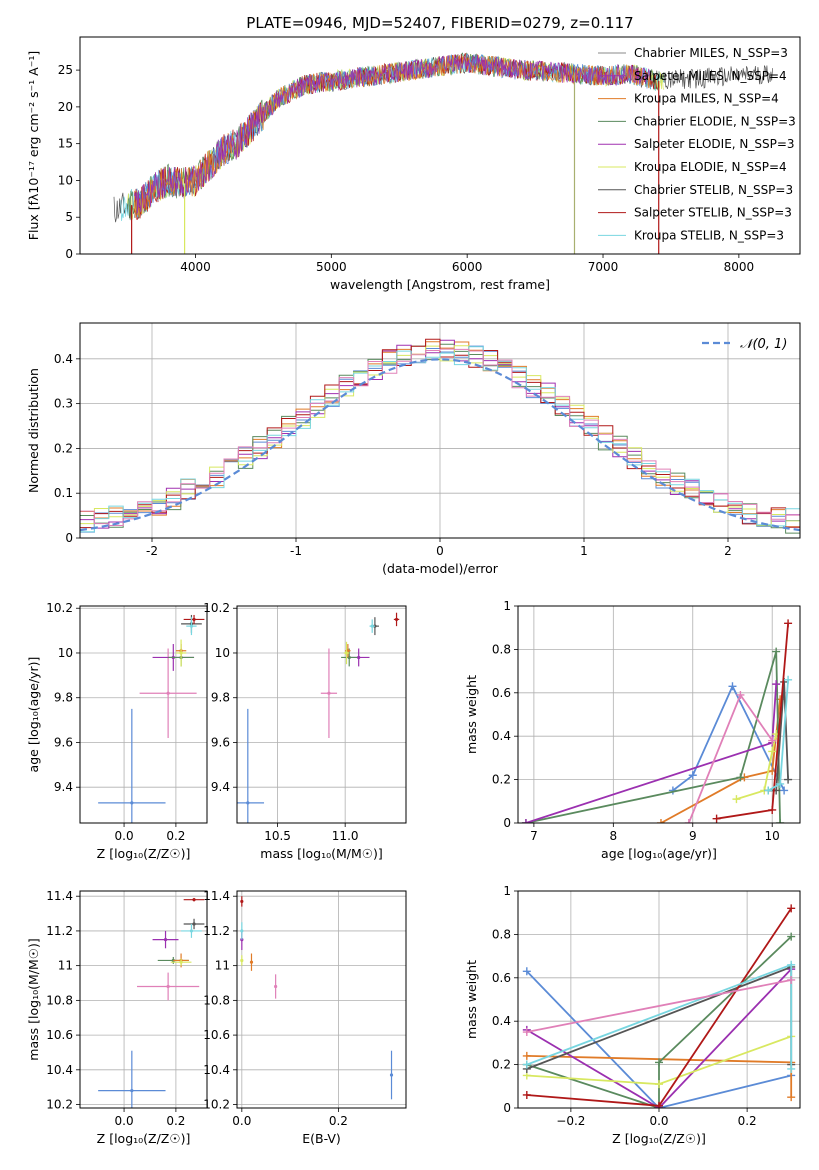 This screenshot has height=1170, width=819. What do you see at coordinates (443, 153) in the screenshot?
I see `spectrum-lines` at bounding box center [443, 153].